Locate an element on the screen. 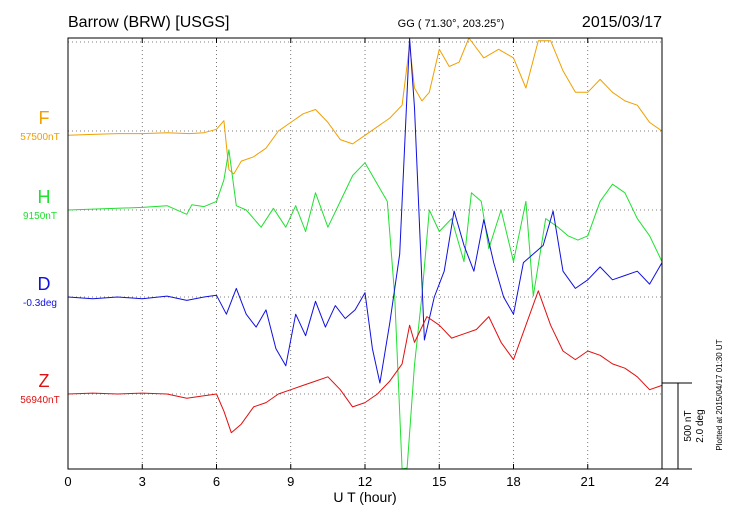  x-tick-label: 21 is located at coordinates (588, 481).